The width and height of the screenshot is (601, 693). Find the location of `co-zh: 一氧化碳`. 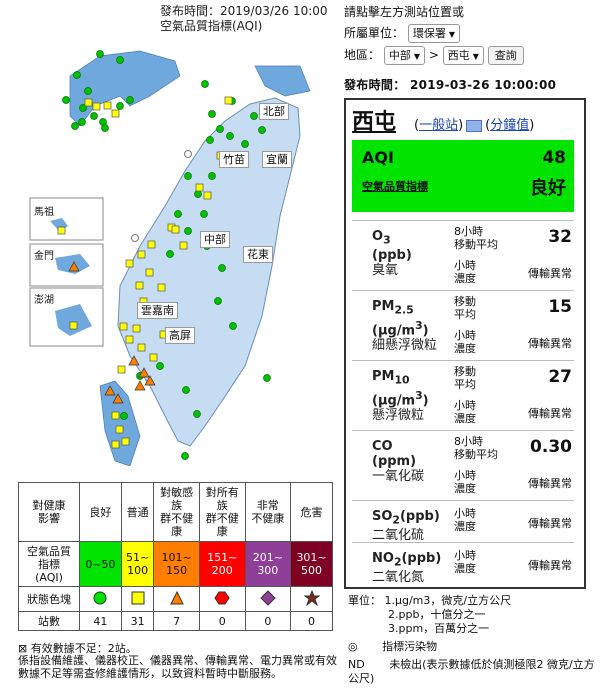

co-zh: 一氧化碳 is located at coordinates (398, 476).